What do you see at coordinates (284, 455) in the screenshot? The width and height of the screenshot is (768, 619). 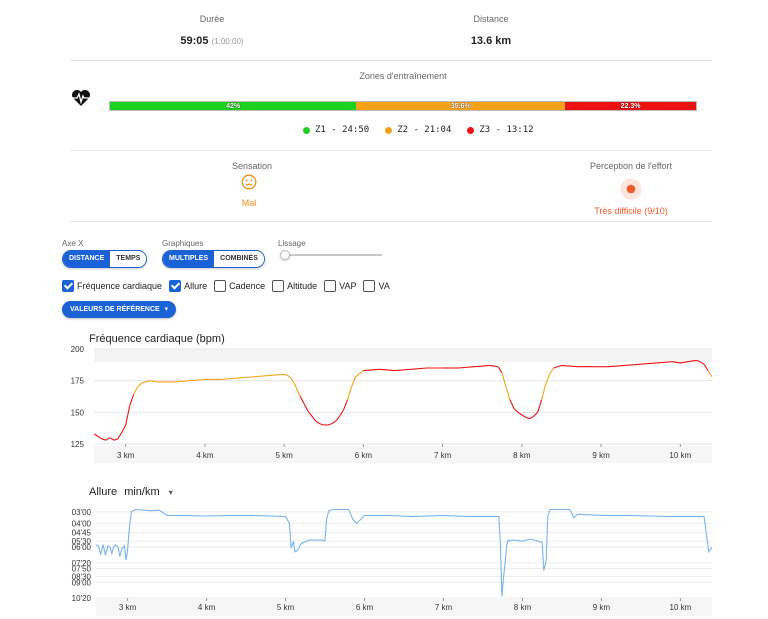 I see `x-tick-label: 5 km` at bounding box center [284, 455].